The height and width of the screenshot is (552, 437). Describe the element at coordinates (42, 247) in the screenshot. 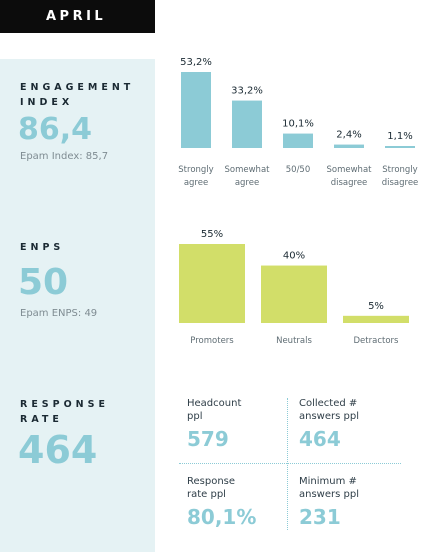

I see `enps-title: ENPS` at that location.